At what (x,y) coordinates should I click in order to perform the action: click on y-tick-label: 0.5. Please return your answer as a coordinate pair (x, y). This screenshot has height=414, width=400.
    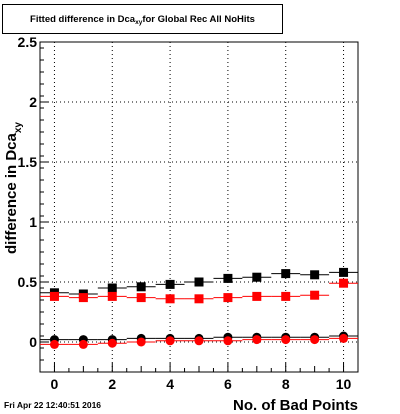
    Looking at the image, I should click on (28, 282).